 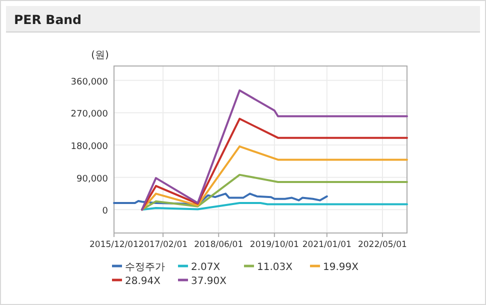 What do you see at coordinates (275, 267) in the screenshot?
I see `legend-label: 11.03X` at bounding box center [275, 267].